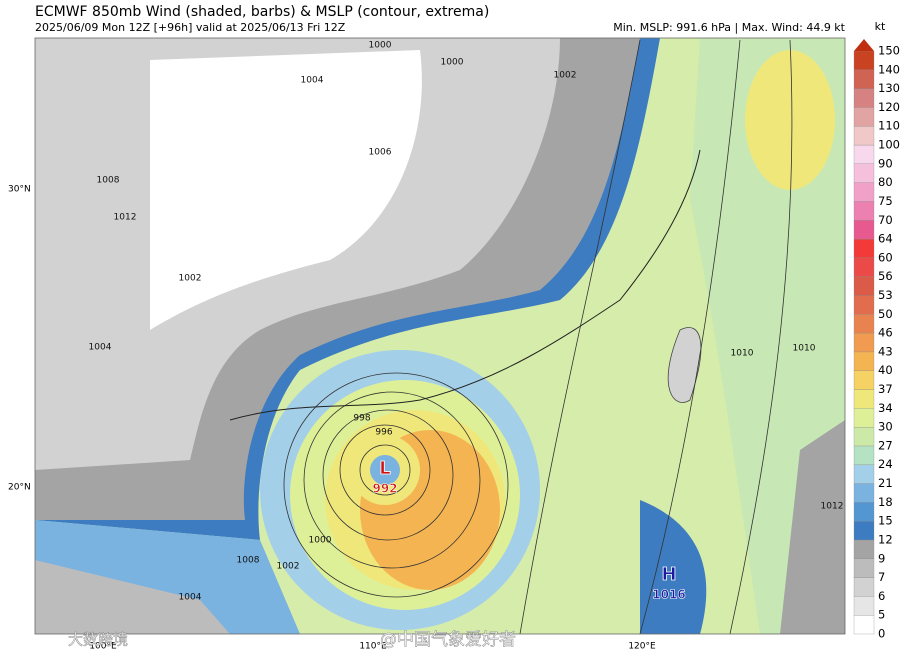 This screenshot has height=663, width=906. What do you see at coordinates (885, 163) in the screenshot?
I see `colorbar-label: 90` at bounding box center [885, 163].